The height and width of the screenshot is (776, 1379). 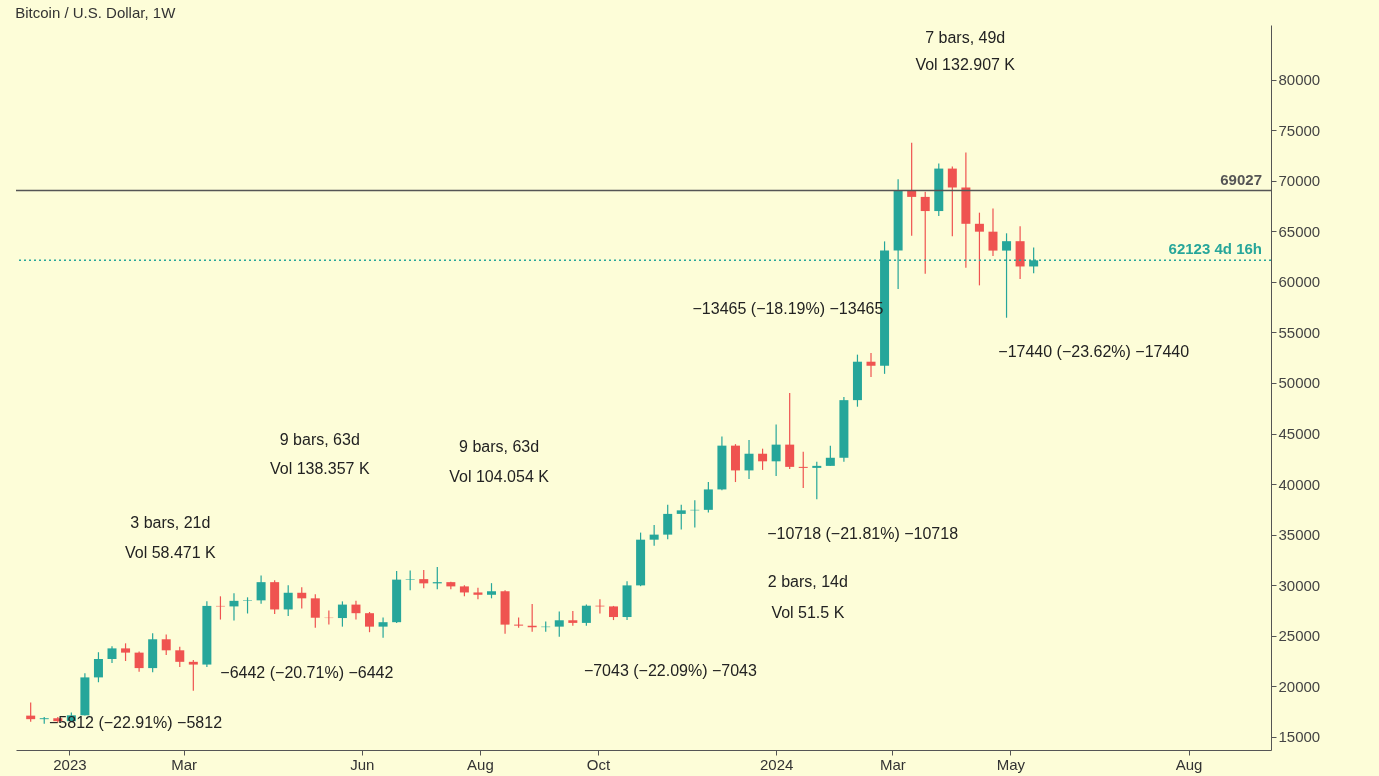 I want to click on ref-line-label: 62123 4d 16h, so click(x=1215, y=249).